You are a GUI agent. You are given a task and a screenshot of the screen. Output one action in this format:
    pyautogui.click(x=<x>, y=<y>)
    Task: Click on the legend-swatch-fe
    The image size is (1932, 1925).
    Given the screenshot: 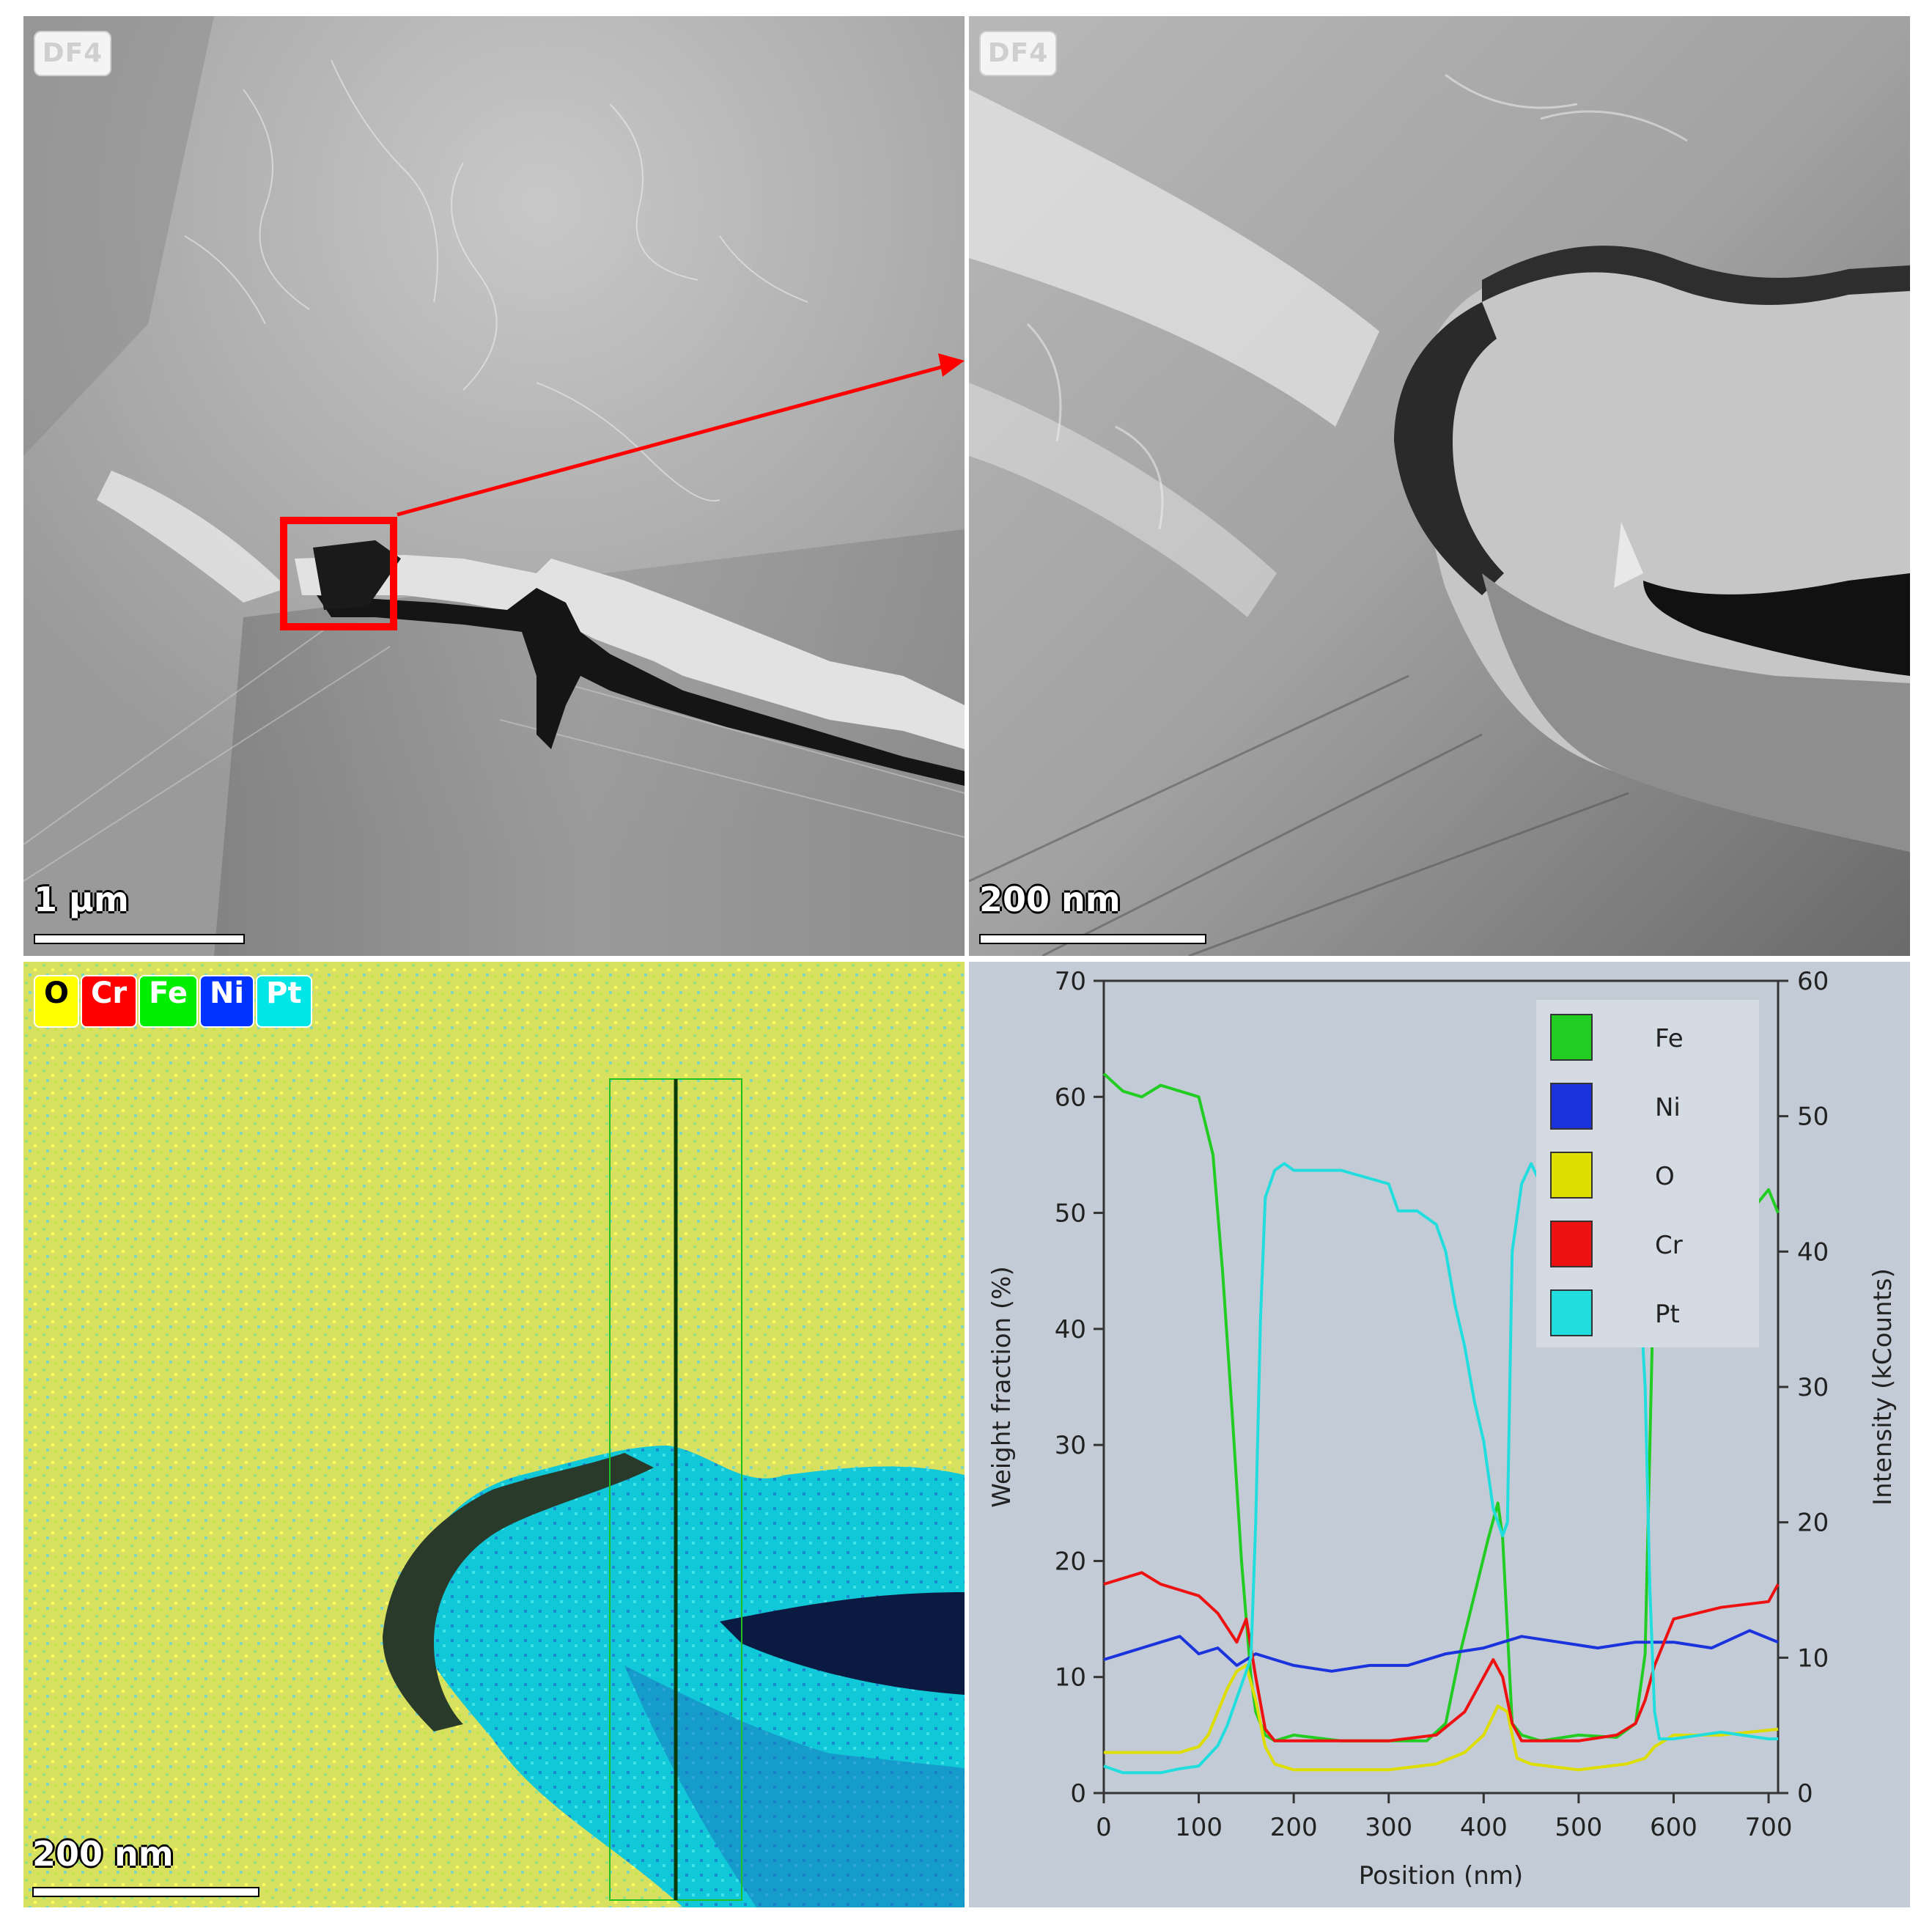 What is the action you would take?
    pyautogui.click(x=1571, y=1037)
    